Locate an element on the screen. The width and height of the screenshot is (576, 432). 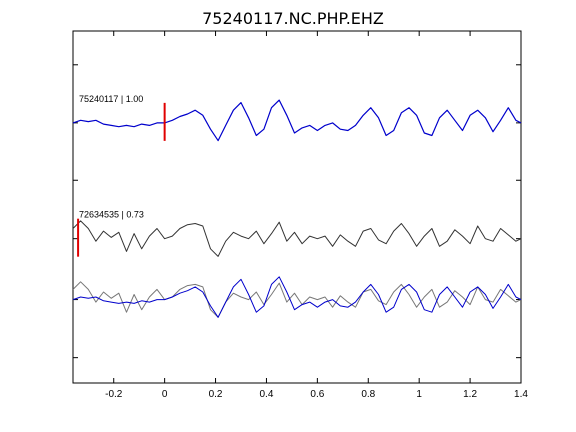
series-line-75240117-overlay is located at coordinates (297, 297).